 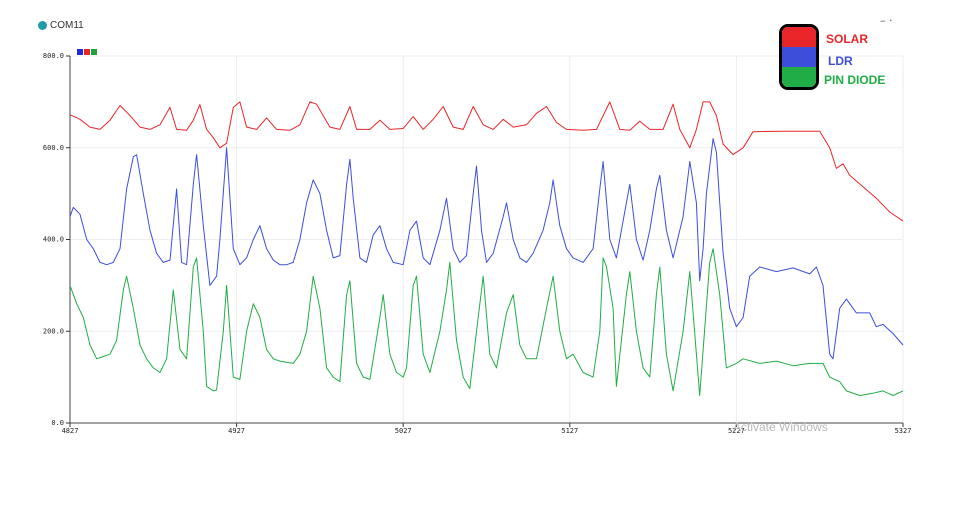 I want to click on series-toggle-pin-diode, so click(x=94, y=52).